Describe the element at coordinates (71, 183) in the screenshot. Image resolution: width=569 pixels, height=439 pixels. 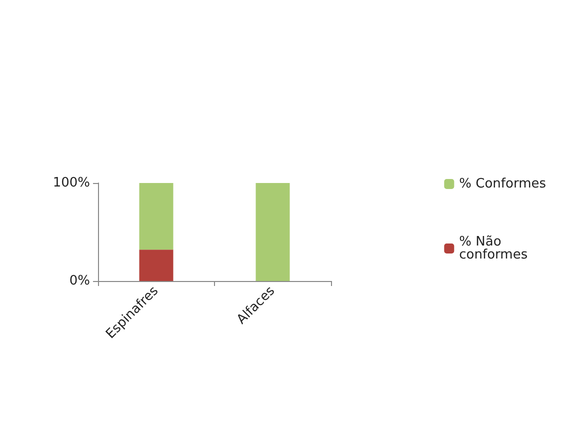
I see `y-tick-label: 100%` at that location.